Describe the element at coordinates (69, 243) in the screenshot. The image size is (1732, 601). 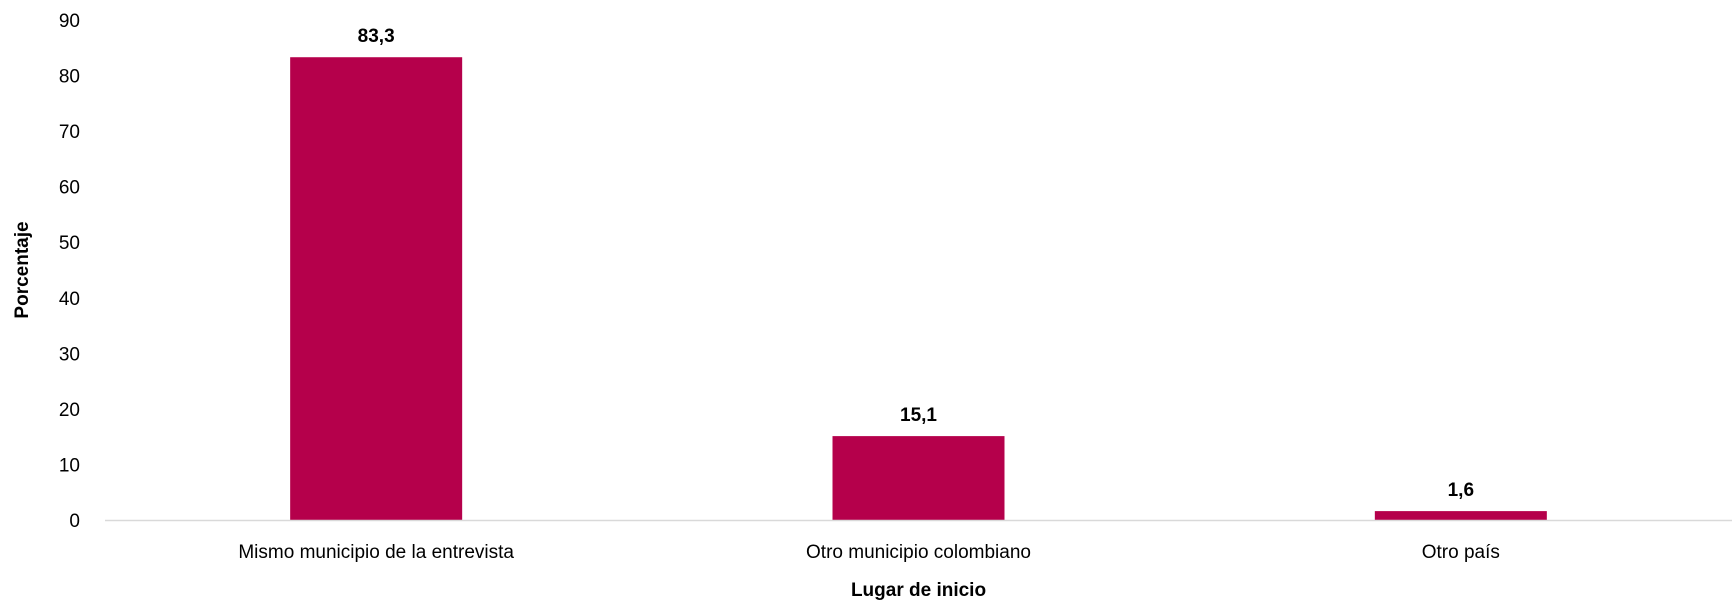
I see `y-tick-label: 50` at that location.